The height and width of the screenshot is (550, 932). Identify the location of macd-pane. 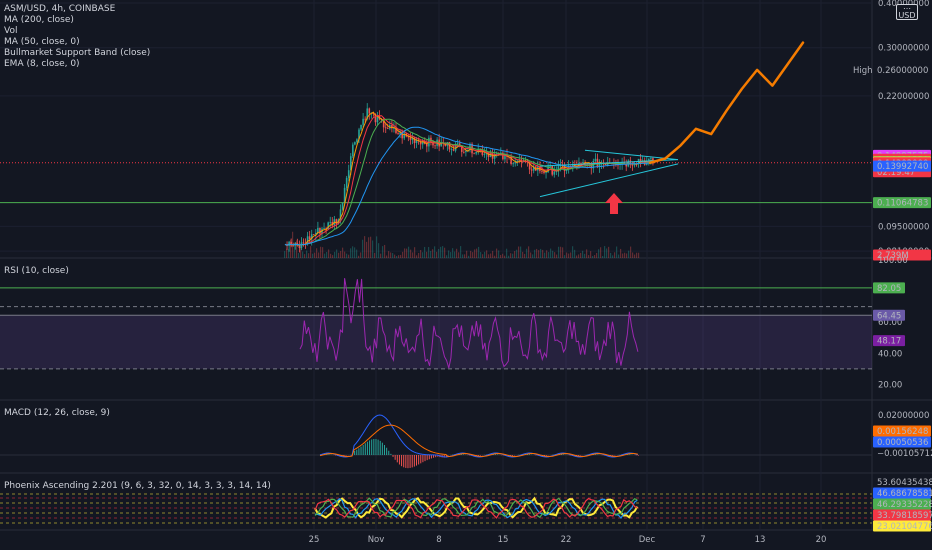
(436, 441).